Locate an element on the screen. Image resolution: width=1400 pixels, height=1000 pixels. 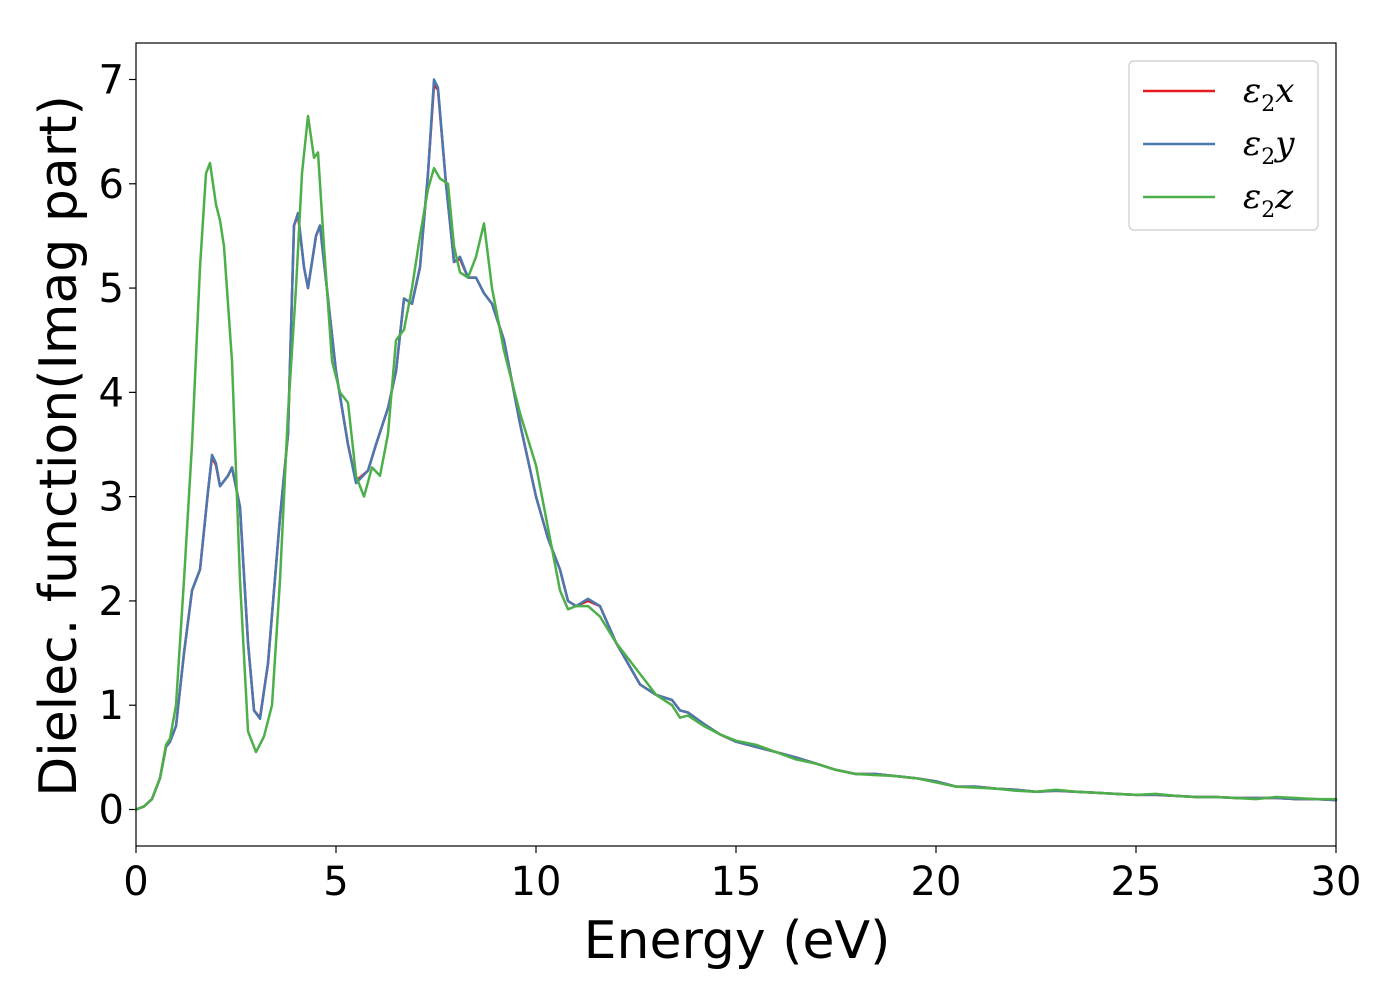
legend-label-z: ε2z is located at coordinates (1268, 200).